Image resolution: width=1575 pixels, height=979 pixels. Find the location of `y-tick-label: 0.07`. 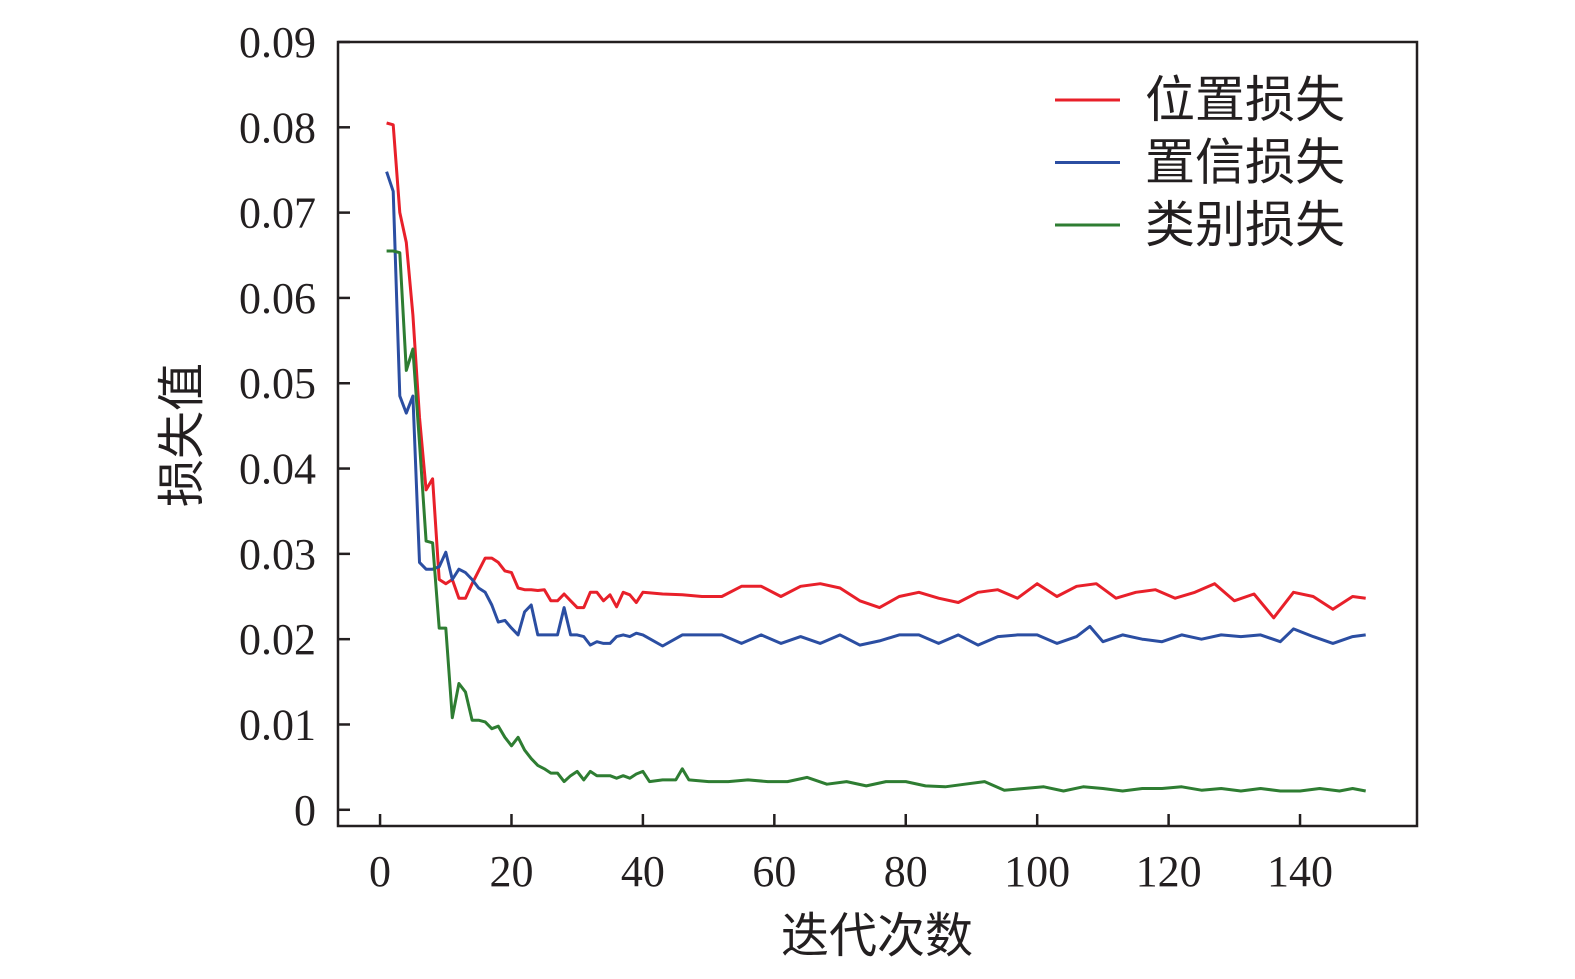

y-tick-label: 0.07 is located at coordinates (277, 213).